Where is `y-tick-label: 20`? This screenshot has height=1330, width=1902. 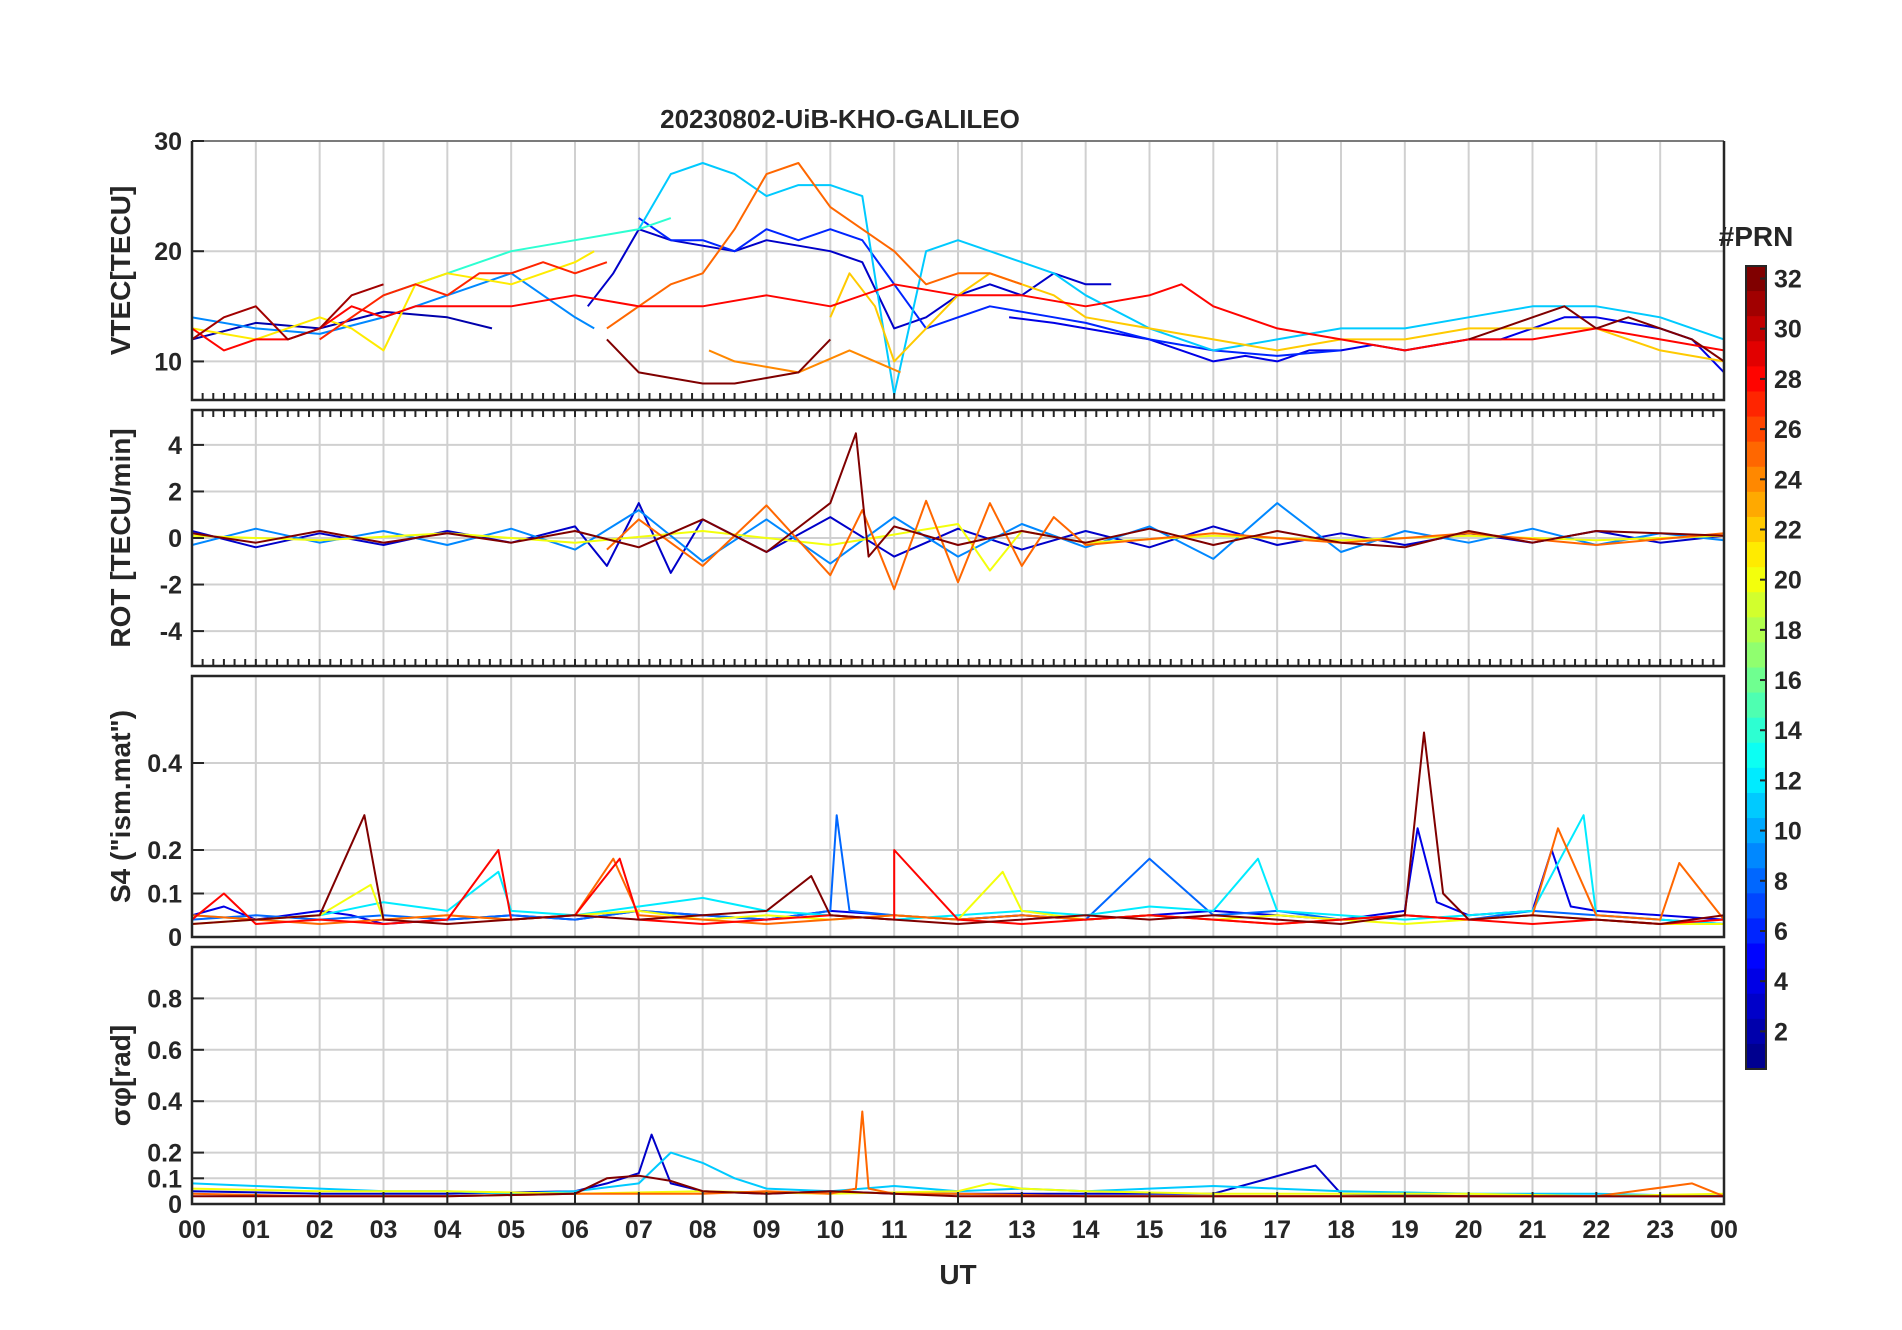 y-tick-label: 20 is located at coordinates (168, 252).